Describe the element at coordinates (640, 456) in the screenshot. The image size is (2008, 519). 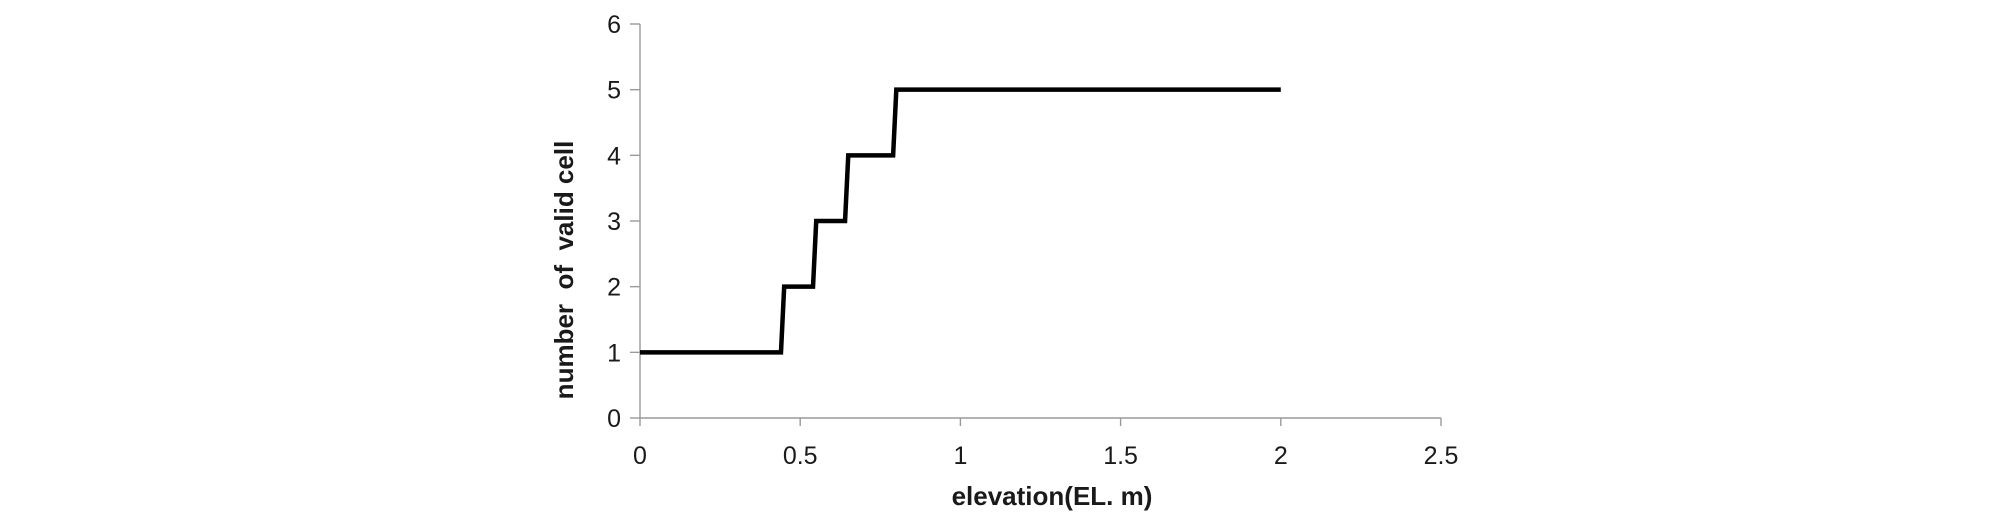
I see `x-tick-label: 0` at that location.